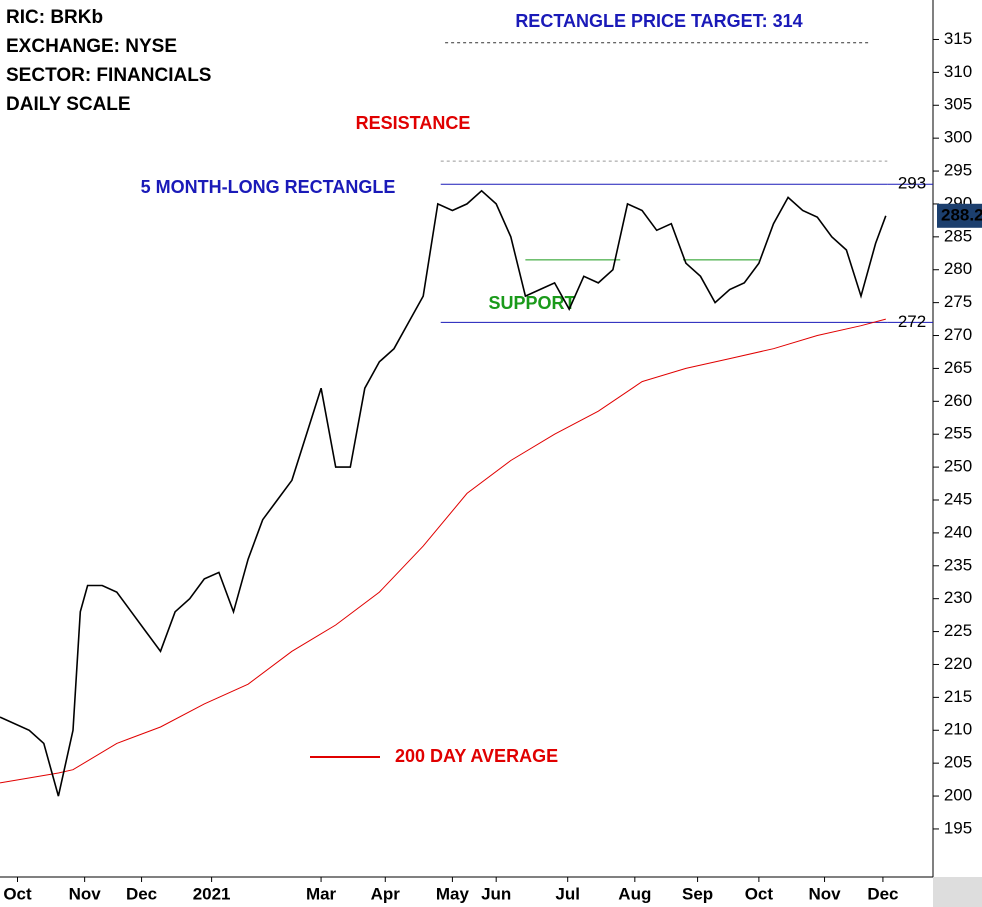 Image resolution: width=982 pixels, height=907 pixels. Describe the element at coordinates (958, 334) in the screenshot. I see `y-tick-label: 270` at that location.